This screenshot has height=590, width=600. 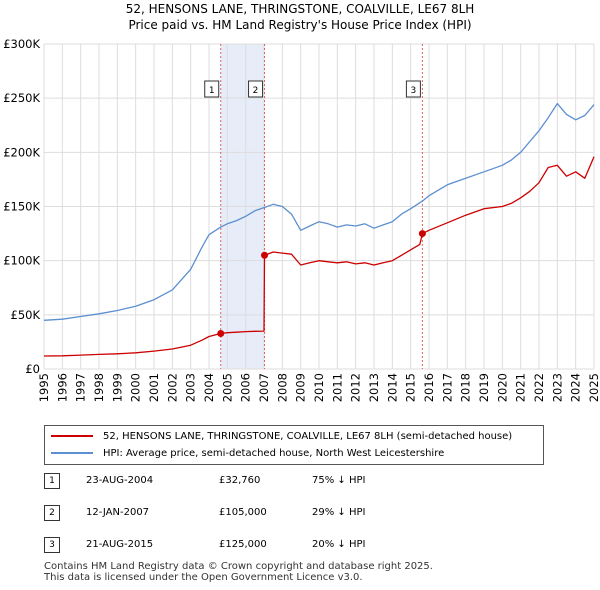 What do you see at coordinates (502, 387) in the screenshot?
I see `x-tick-label: 2020` at bounding box center [502, 387].